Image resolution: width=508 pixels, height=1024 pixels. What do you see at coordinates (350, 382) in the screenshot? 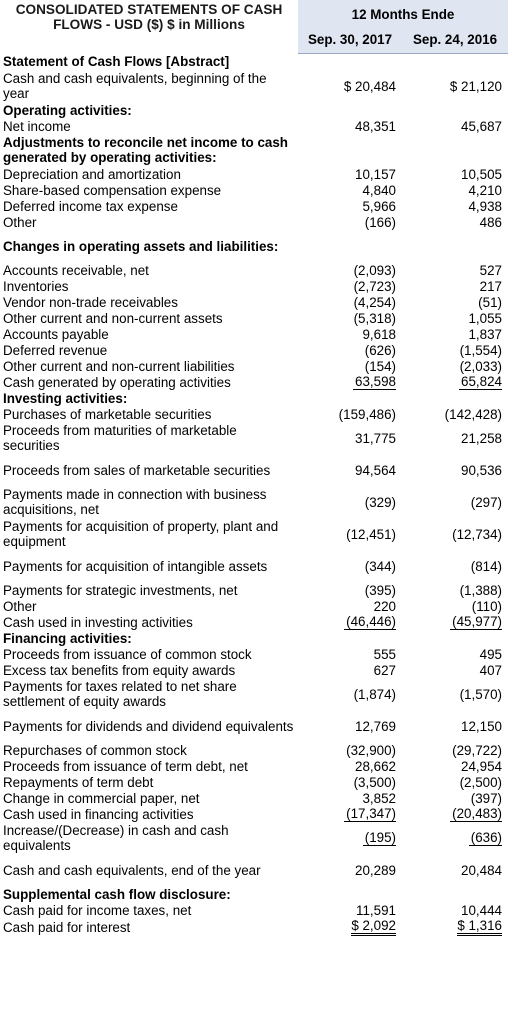
I see `value-2017: 63,598` at bounding box center [350, 382].